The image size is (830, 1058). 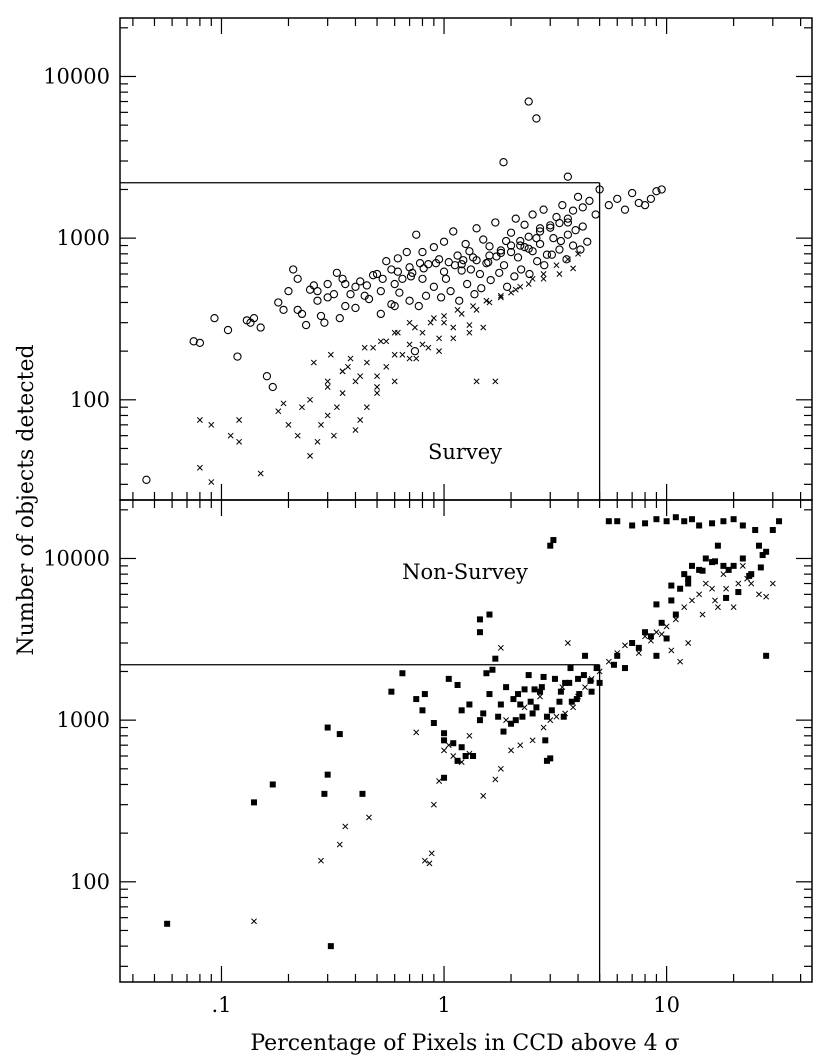 I want to click on y-tick-label: 100, so click(x=90, y=400).